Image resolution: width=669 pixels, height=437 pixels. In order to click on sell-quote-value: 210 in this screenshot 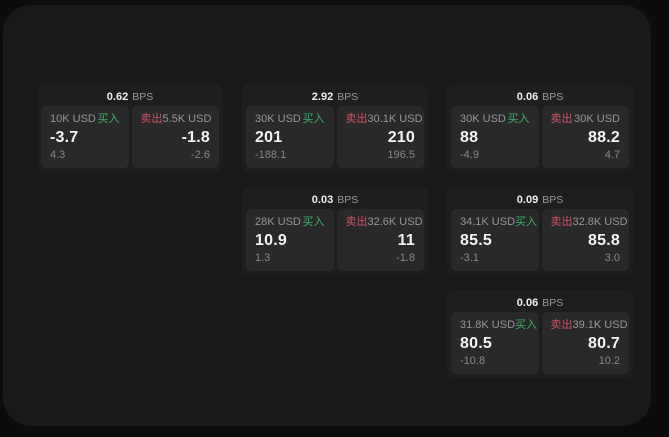, I will do `click(401, 137)`.